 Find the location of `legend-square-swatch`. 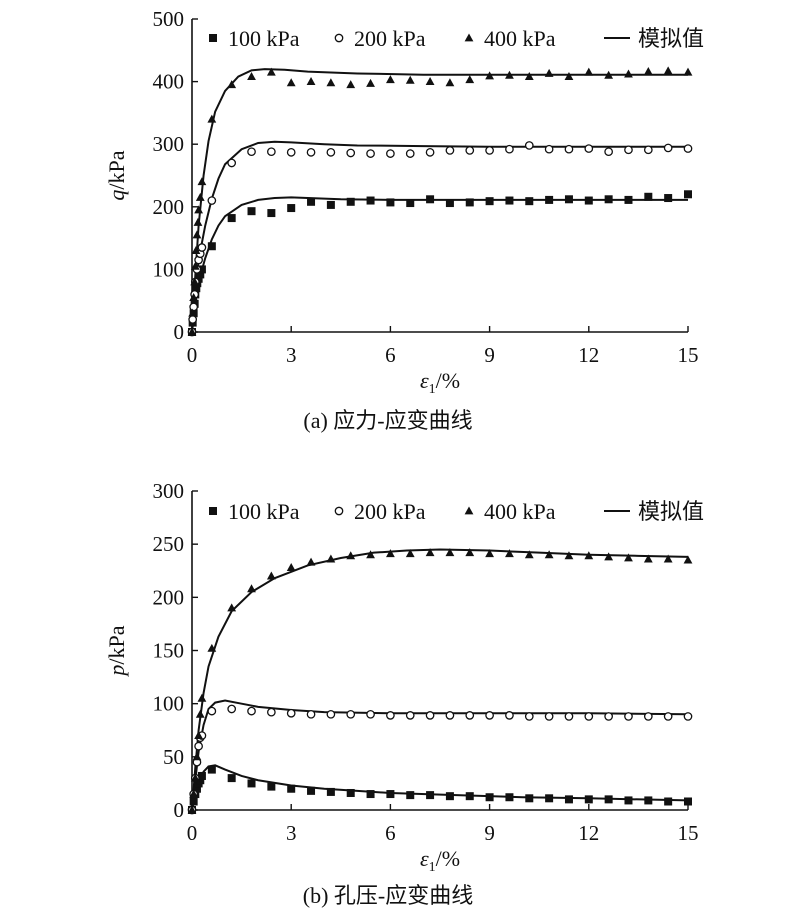

legend-square-swatch is located at coordinates (213, 38).